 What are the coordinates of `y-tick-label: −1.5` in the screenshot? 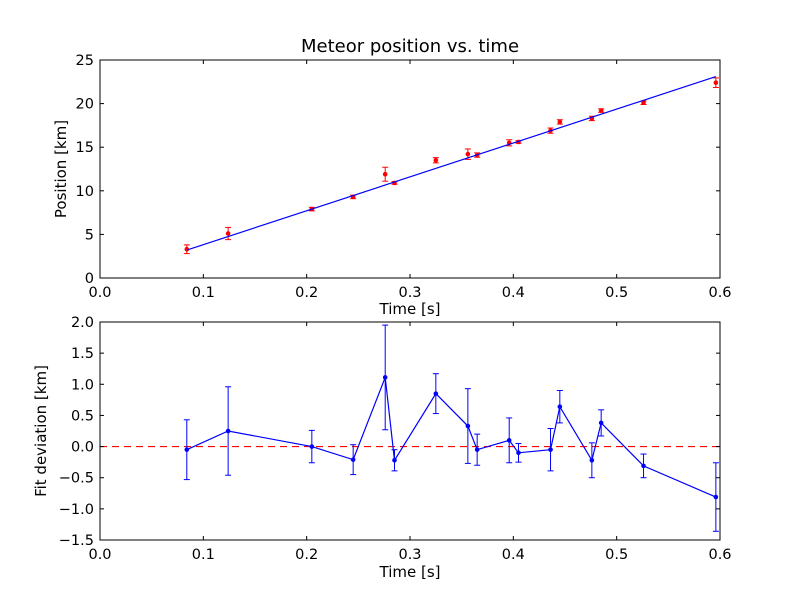 It's located at (76, 541).